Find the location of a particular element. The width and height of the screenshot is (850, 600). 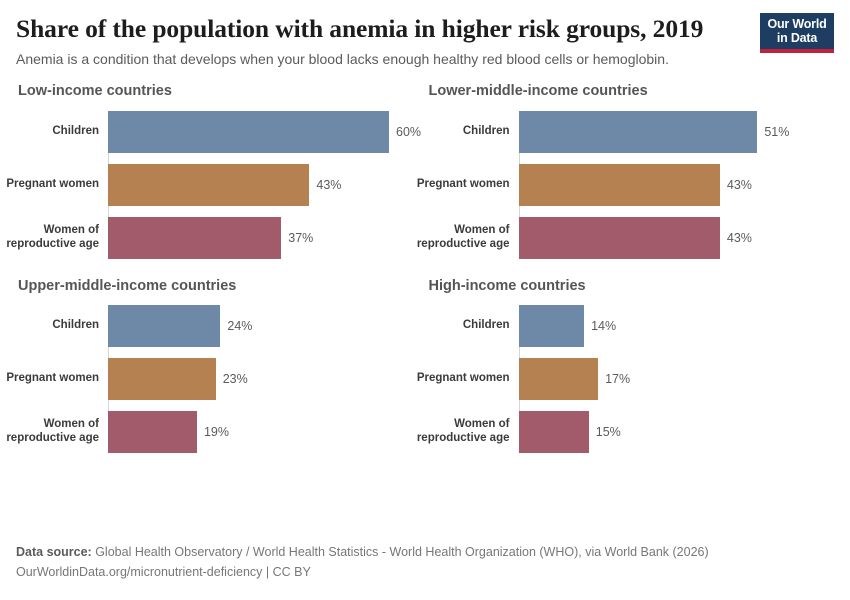

panel-title: Lower-middle-income countries is located at coordinates (538, 91).